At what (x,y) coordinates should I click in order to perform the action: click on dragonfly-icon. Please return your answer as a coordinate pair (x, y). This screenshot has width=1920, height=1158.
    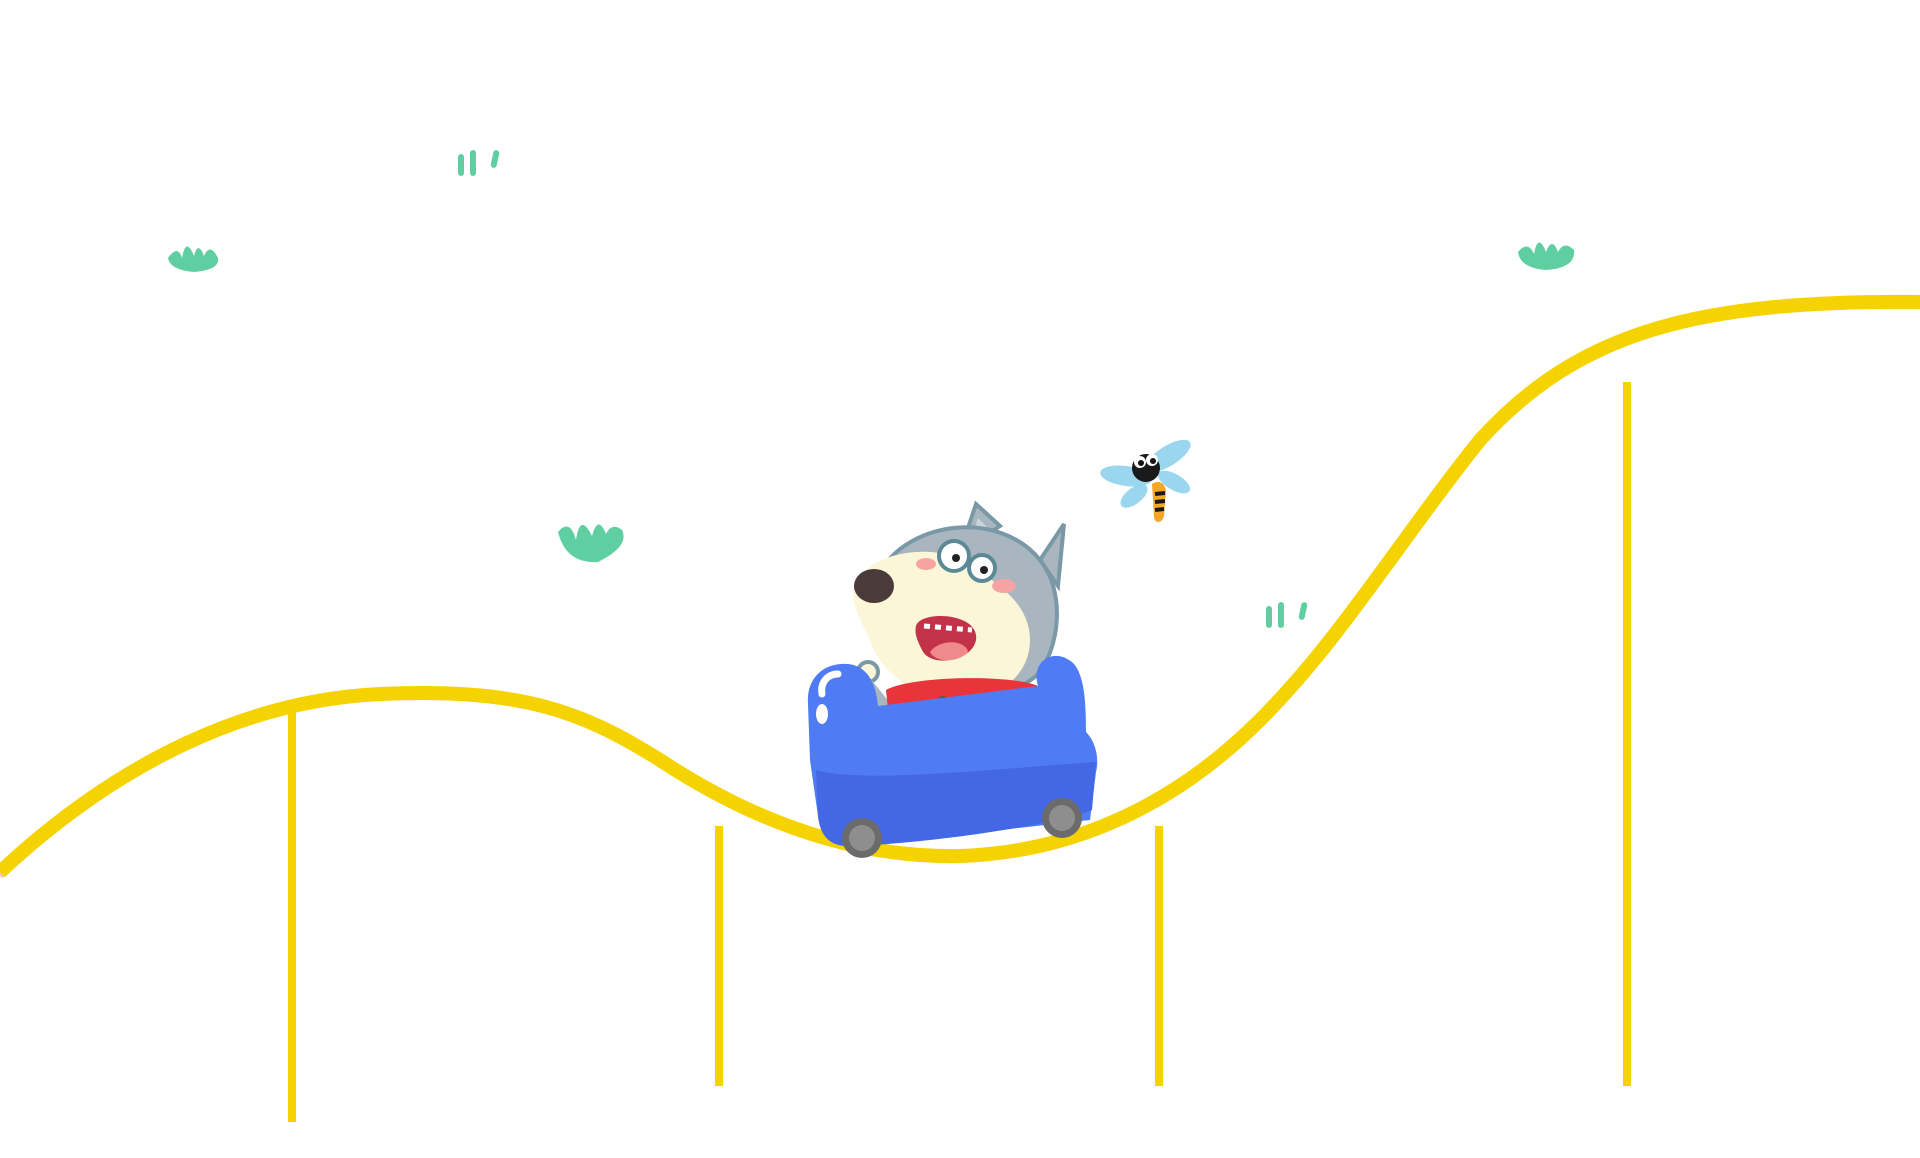
    Looking at the image, I should click on (1145, 480).